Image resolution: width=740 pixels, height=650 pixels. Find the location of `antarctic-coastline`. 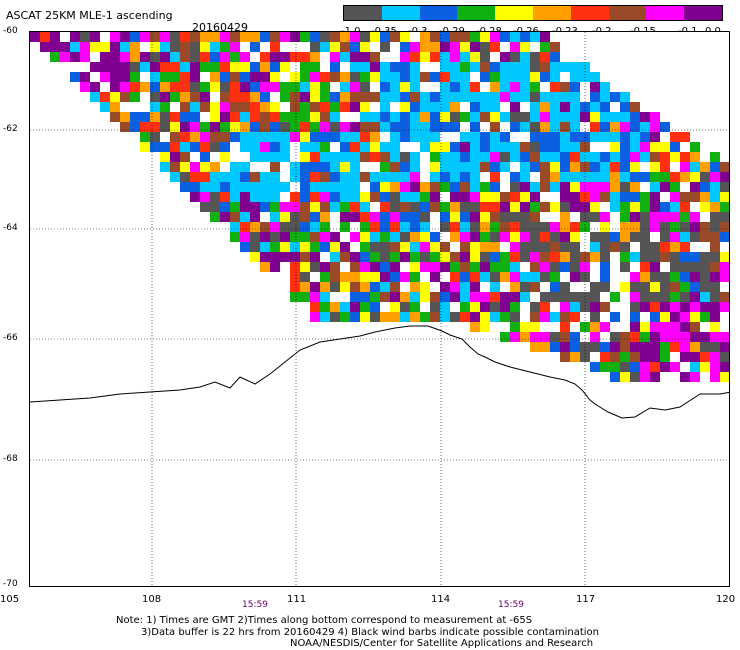

antarctic-coastline is located at coordinates (379, 372).